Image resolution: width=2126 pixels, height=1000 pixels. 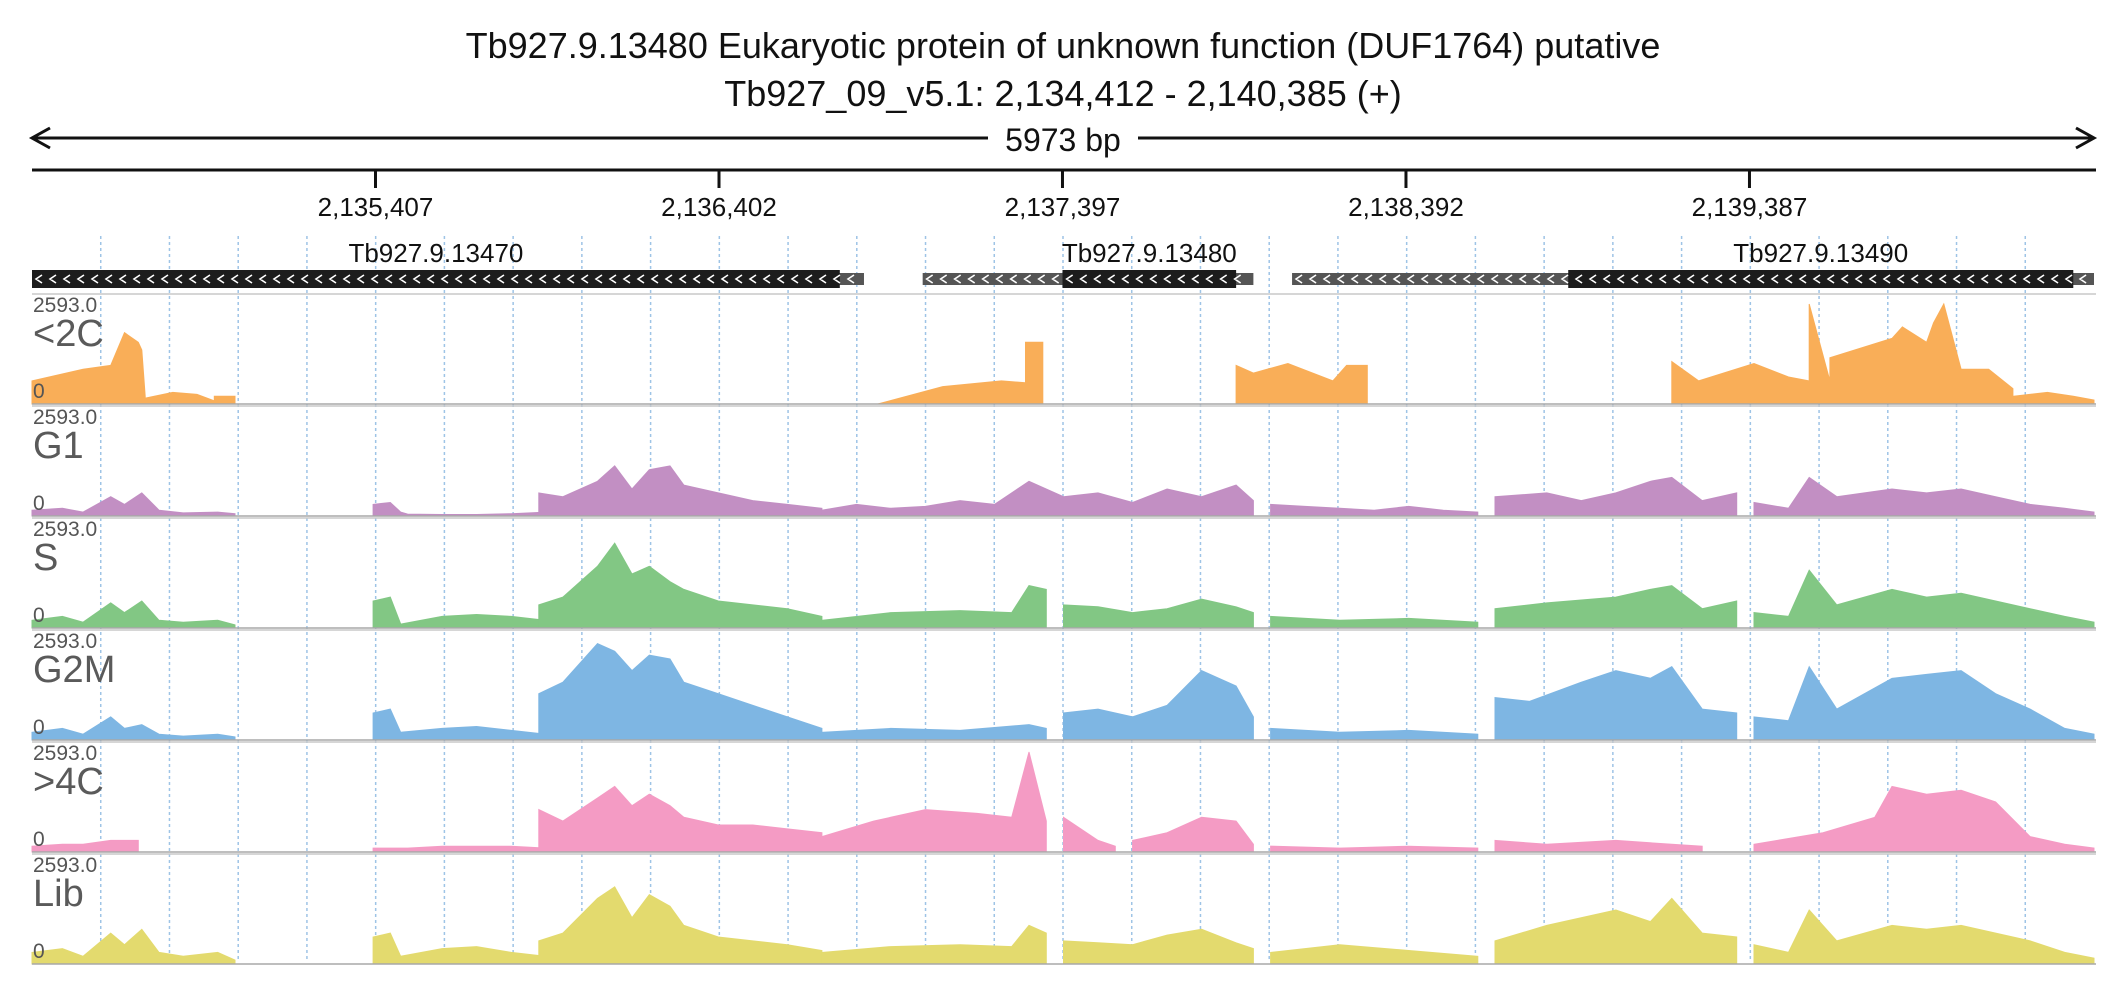 What do you see at coordinates (719, 207) in the screenshot?
I see `axis-tick-label: 2,136,402` at bounding box center [719, 207].